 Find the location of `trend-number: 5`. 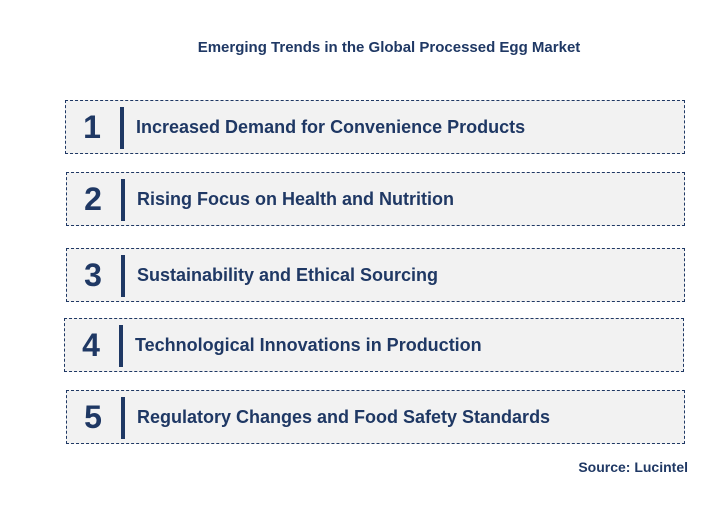

trend-number: 5 is located at coordinates (93, 416).